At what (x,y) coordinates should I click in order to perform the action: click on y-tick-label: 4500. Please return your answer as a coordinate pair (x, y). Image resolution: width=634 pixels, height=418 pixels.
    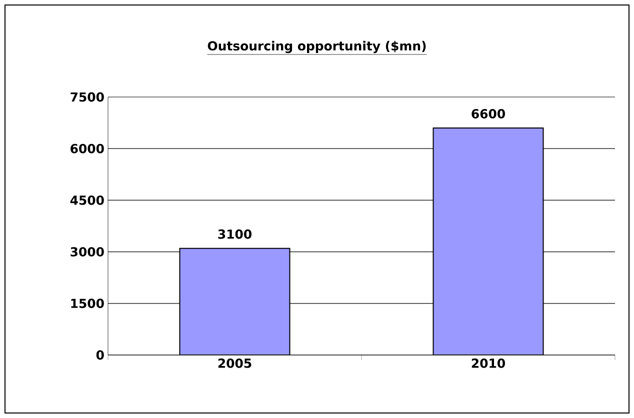
    Looking at the image, I should click on (87, 200).